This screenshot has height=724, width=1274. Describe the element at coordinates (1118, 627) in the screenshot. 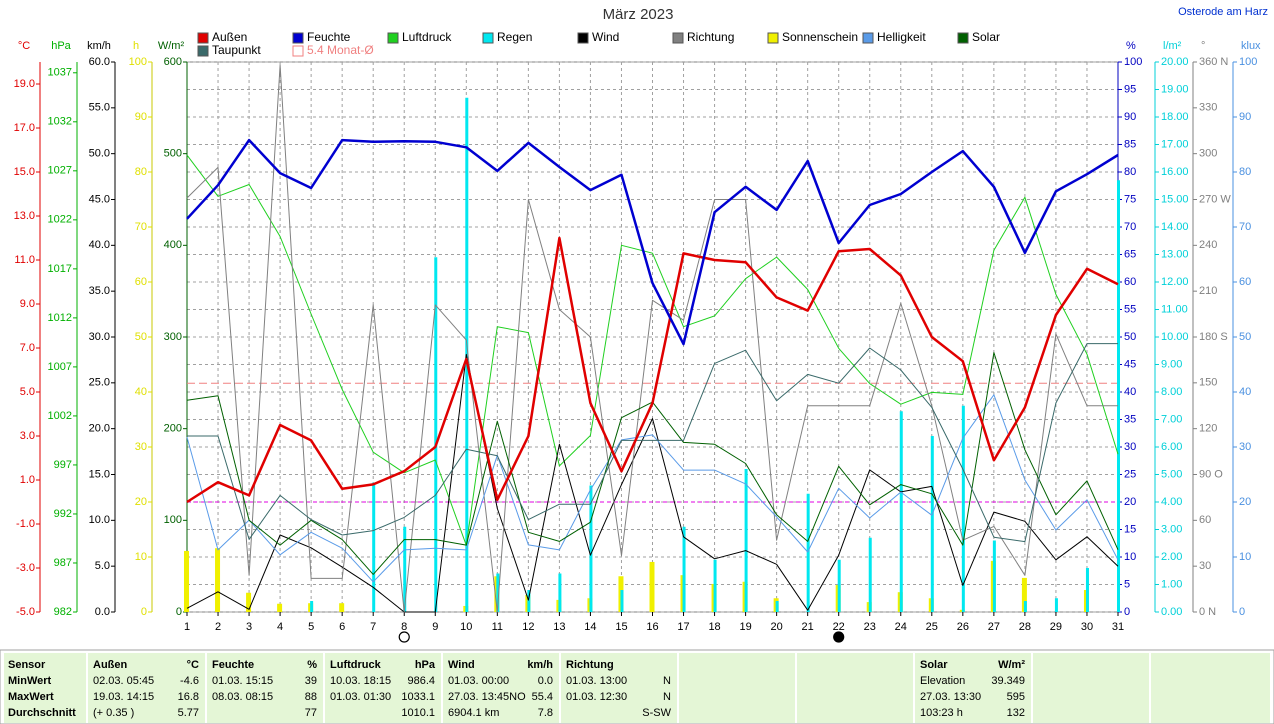

I see `x-tick-label: 31` at that location.